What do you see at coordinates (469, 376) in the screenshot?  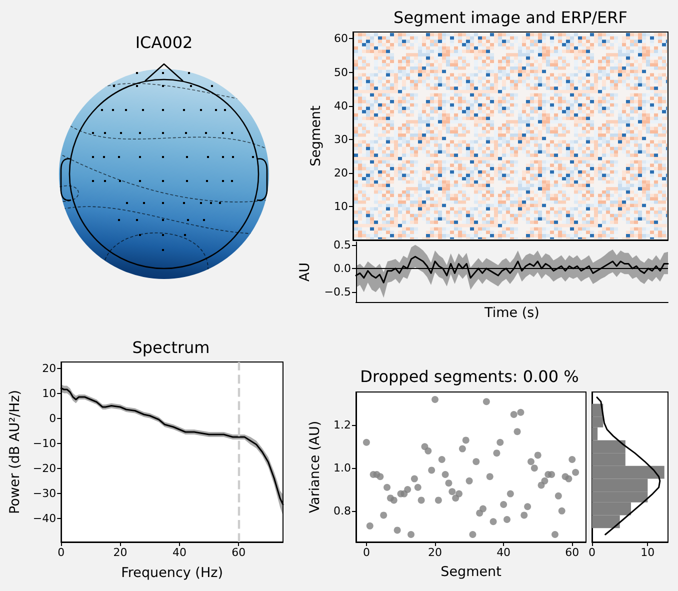 I see `chart-title: Dropped segments: 0.00 %` at bounding box center [469, 376].